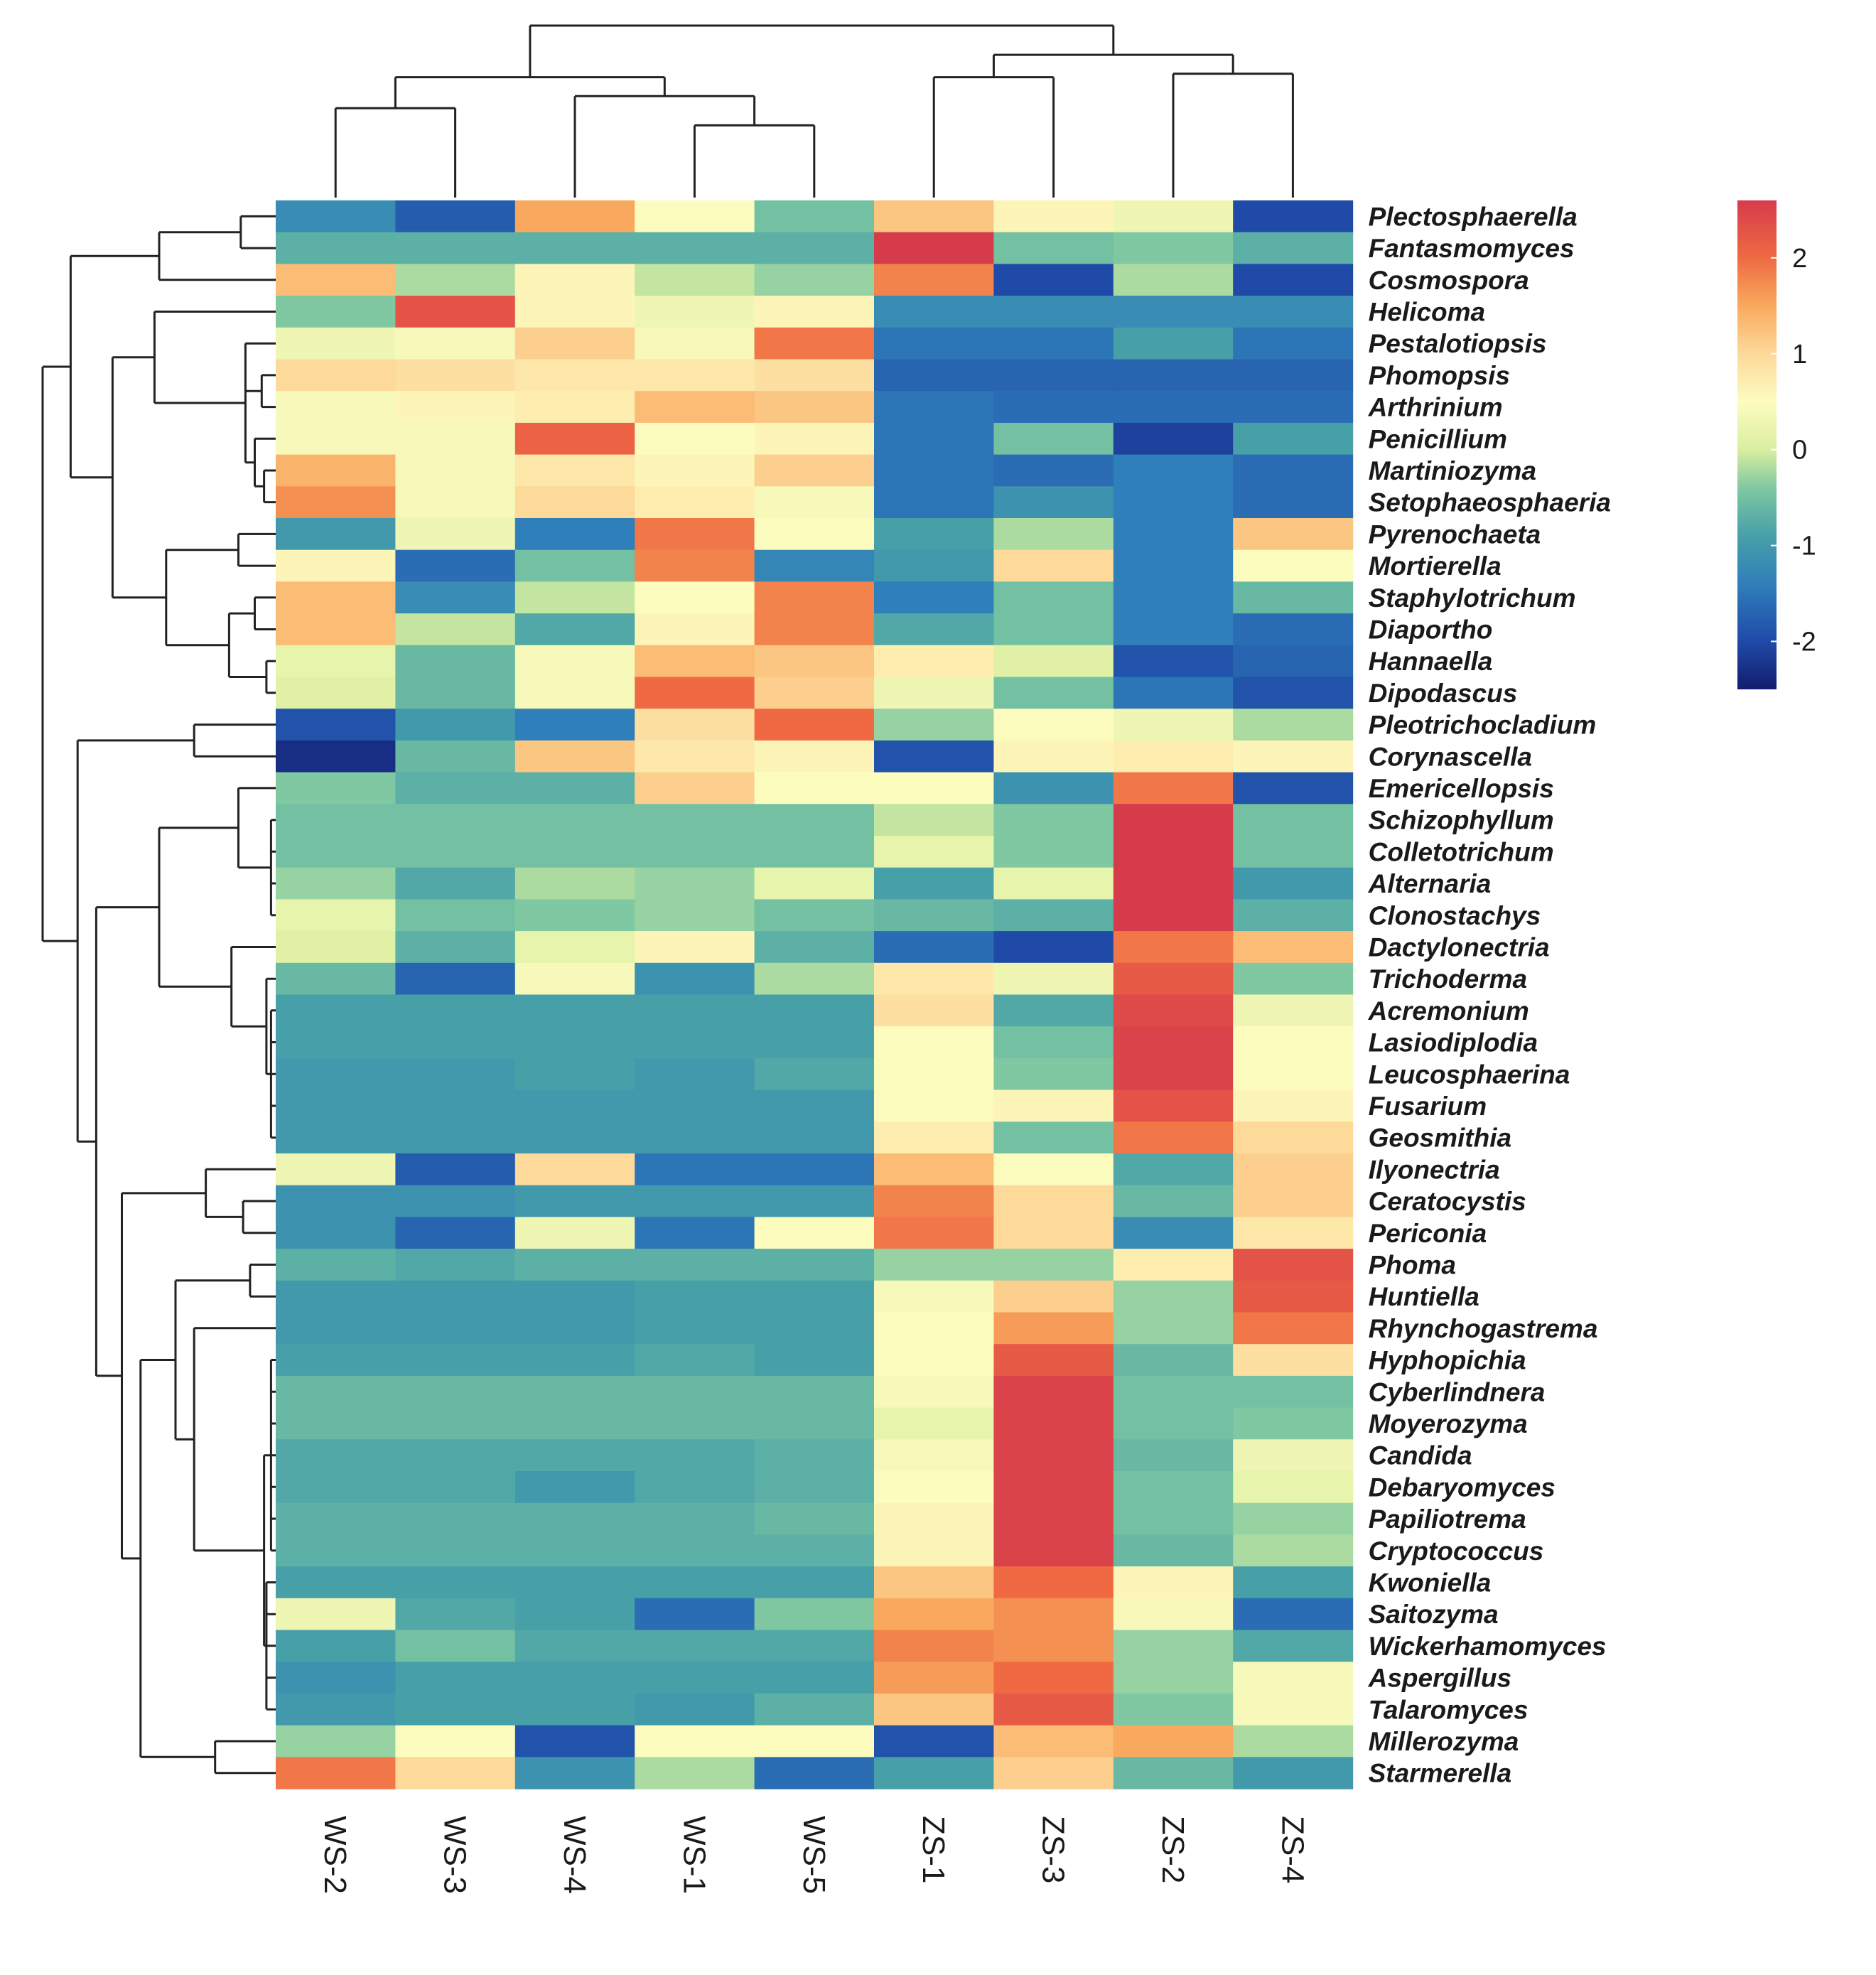 The width and height of the screenshot is (1876, 1975). Describe the element at coordinates (1053, 1849) in the screenshot. I see `column-label: ZS-3` at that location.